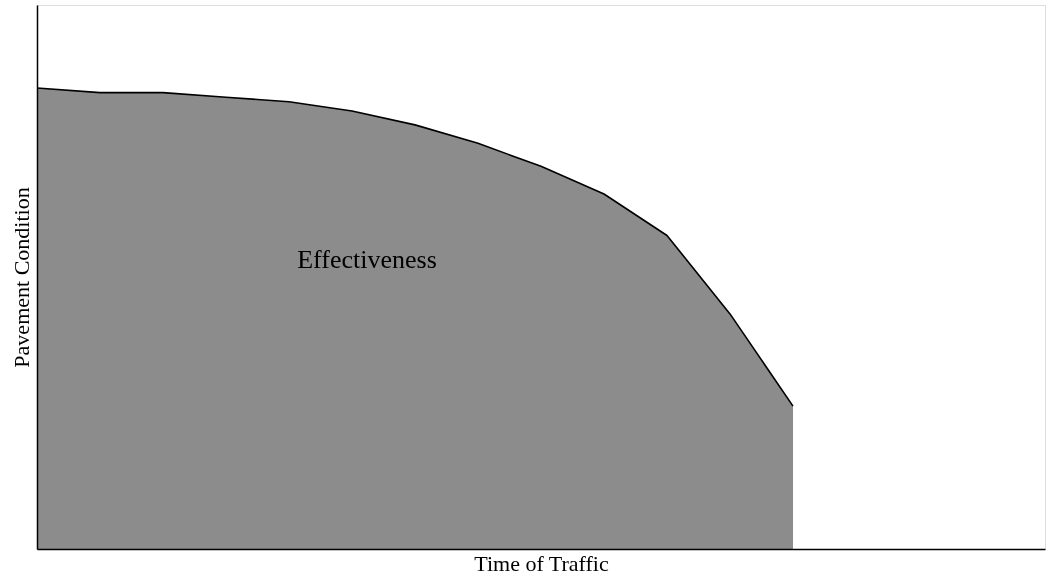 This screenshot has height=584, width=1050. Describe the element at coordinates (541, 563) in the screenshot. I see `x-axis-title: Time of Traffic` at that location.